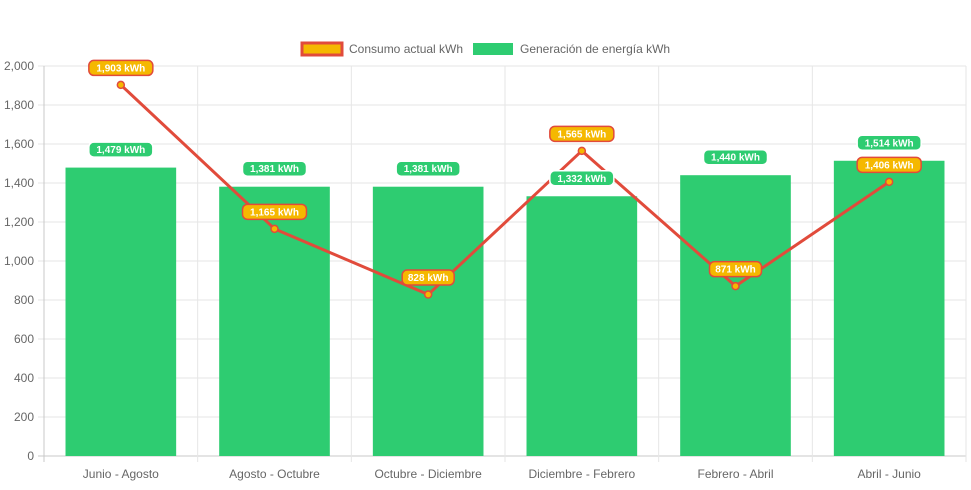  What do you see at coordinates (889, 474) in the screenshot?
I see `x-tick-label: Abril - Junio` at bounding box center [889, 474].